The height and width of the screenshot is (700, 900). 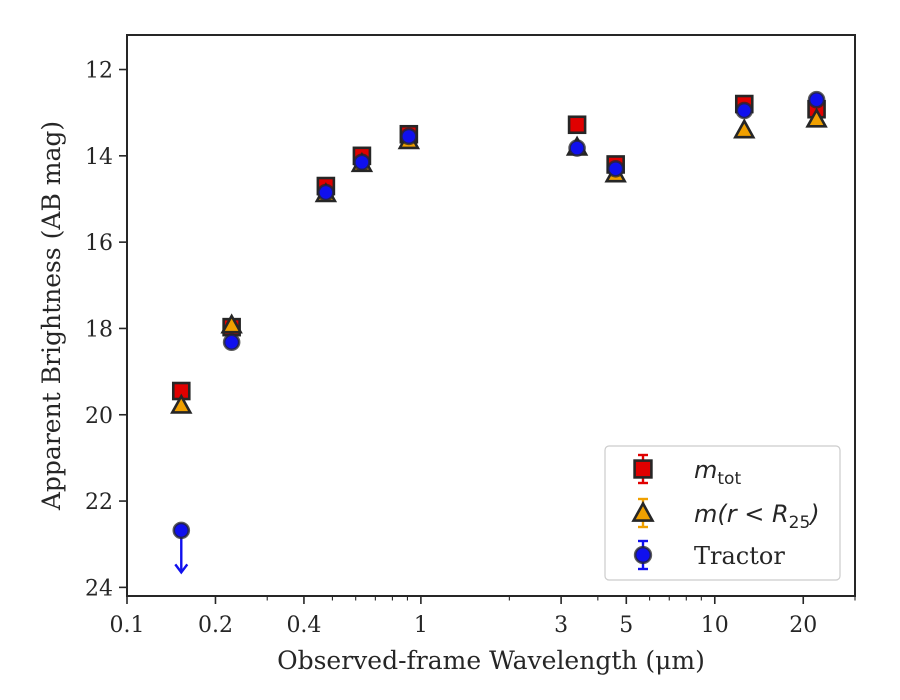 I want to click on legend-marker-circle, so click(x=643, y=555).